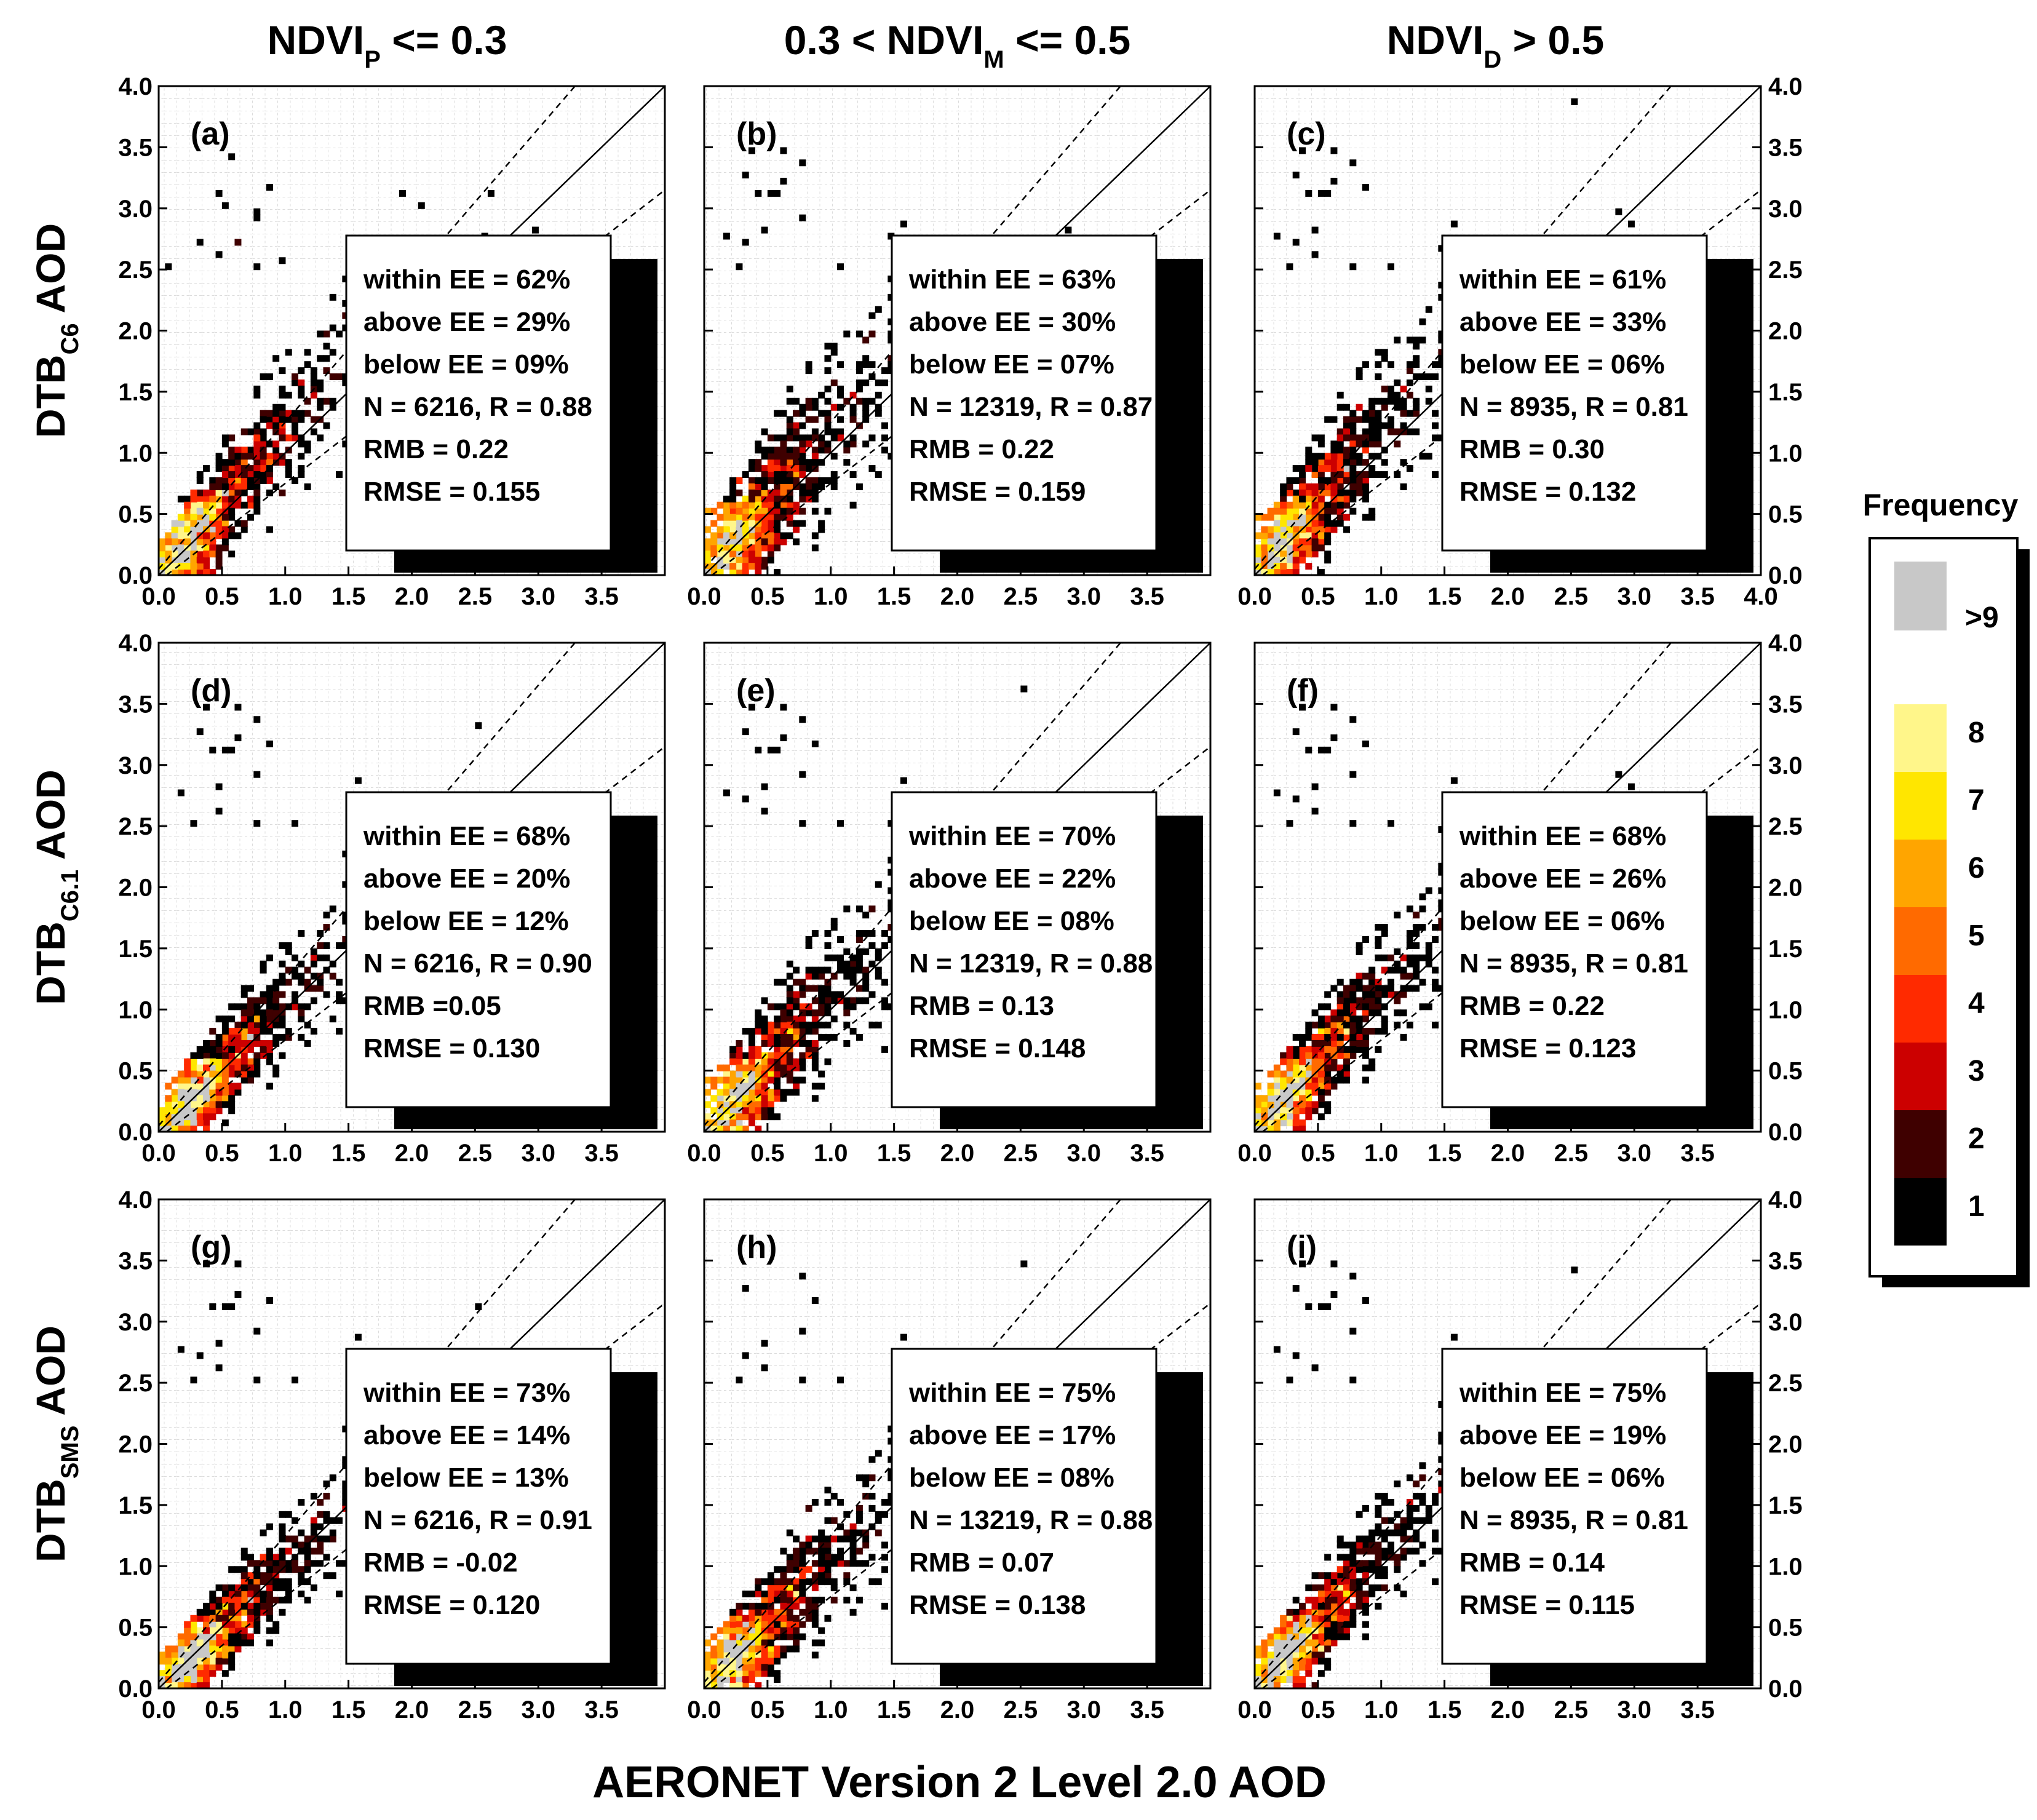 The height and width of the screenshot is (1820, 2037). Describe the element at coordinates (135, 576) in the screenshot. I see `y-tick-label: 0.0` at that location.